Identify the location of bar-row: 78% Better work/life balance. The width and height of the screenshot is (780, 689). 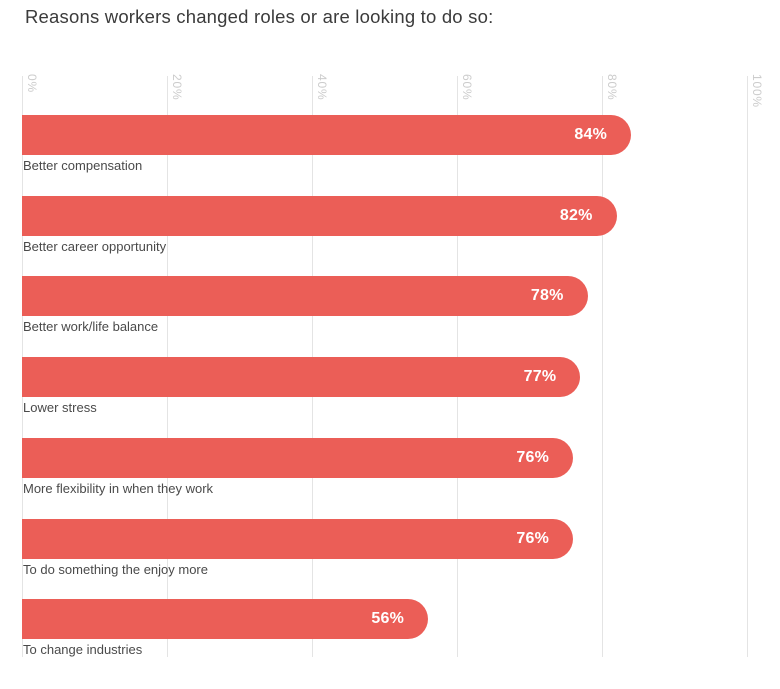
(305, 312).